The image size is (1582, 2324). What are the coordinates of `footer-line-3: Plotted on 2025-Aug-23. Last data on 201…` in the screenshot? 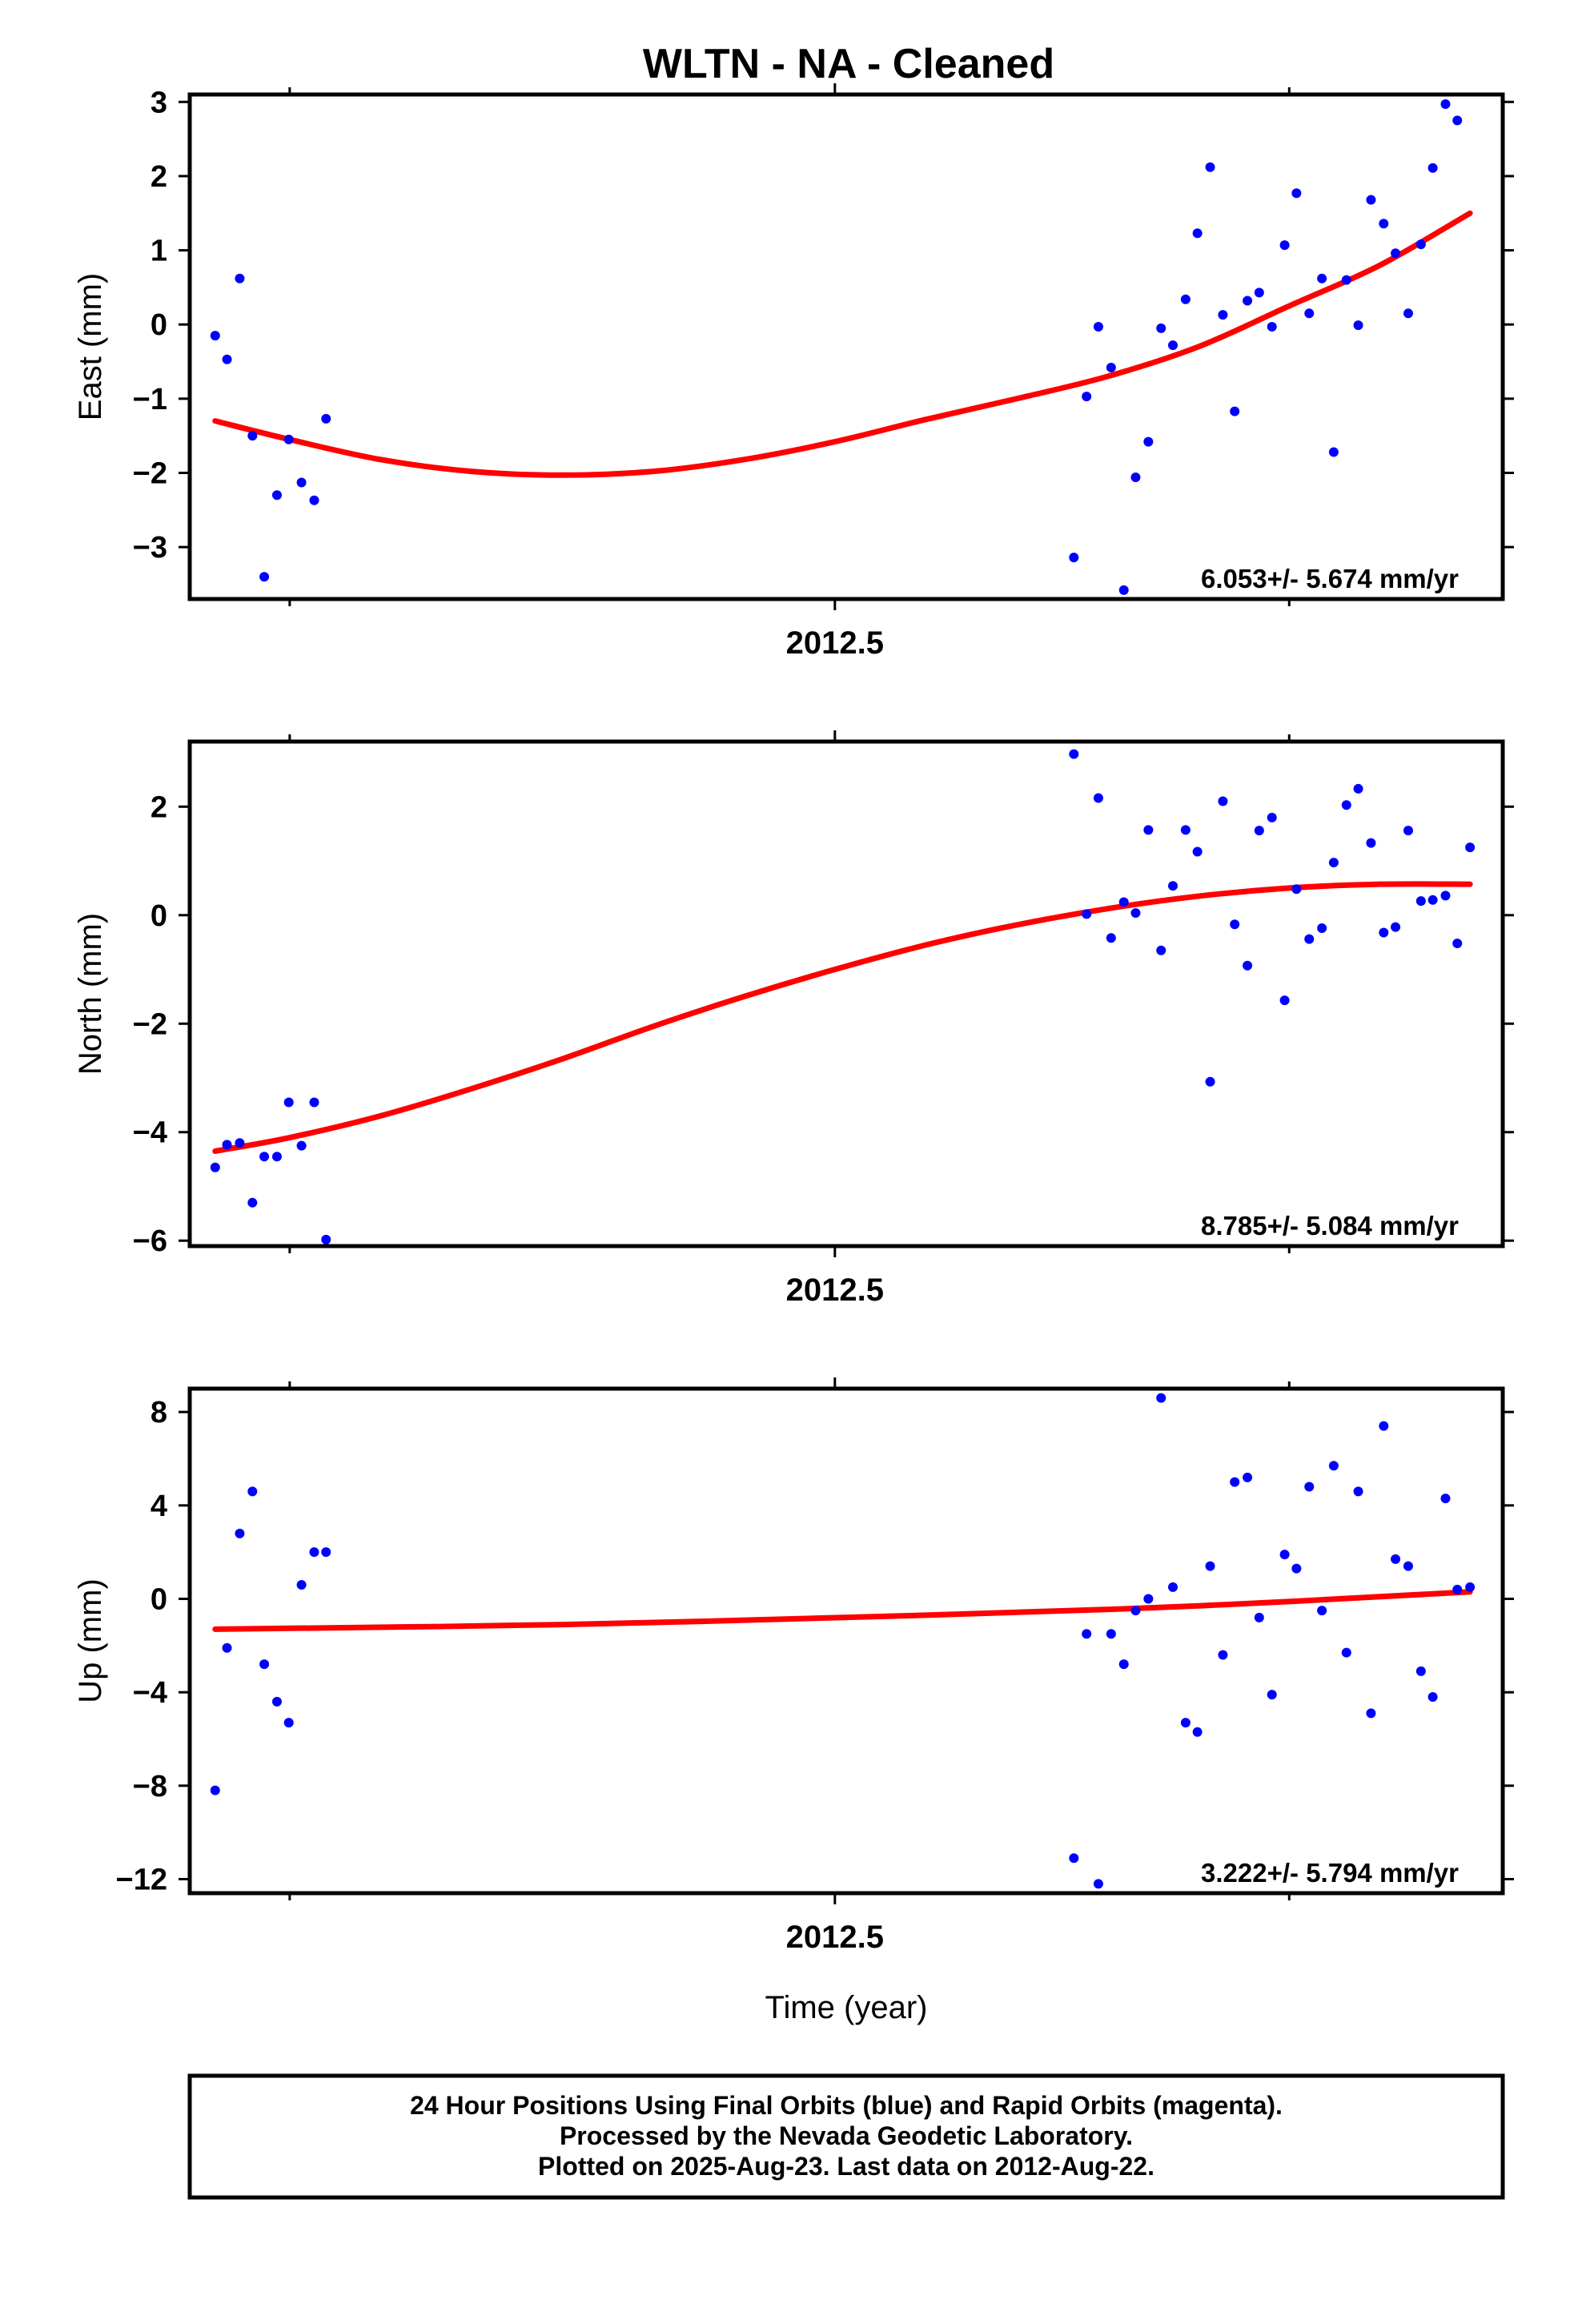 It's located at (846, 2166).